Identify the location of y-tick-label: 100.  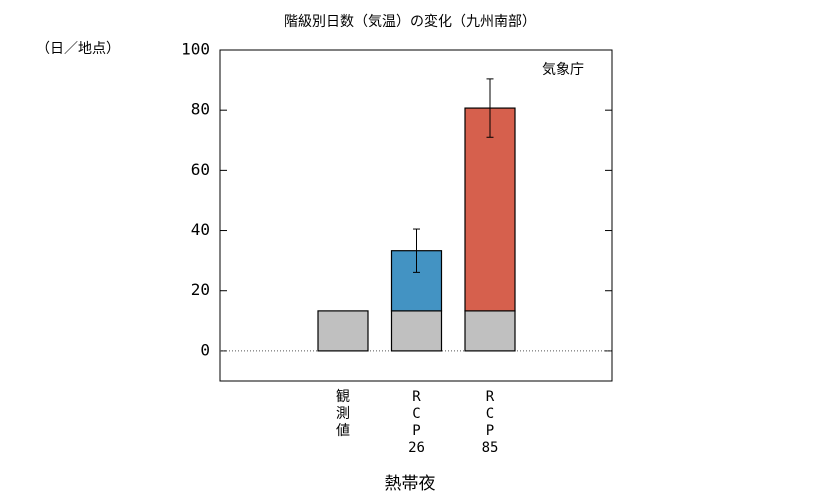
(195, 49).